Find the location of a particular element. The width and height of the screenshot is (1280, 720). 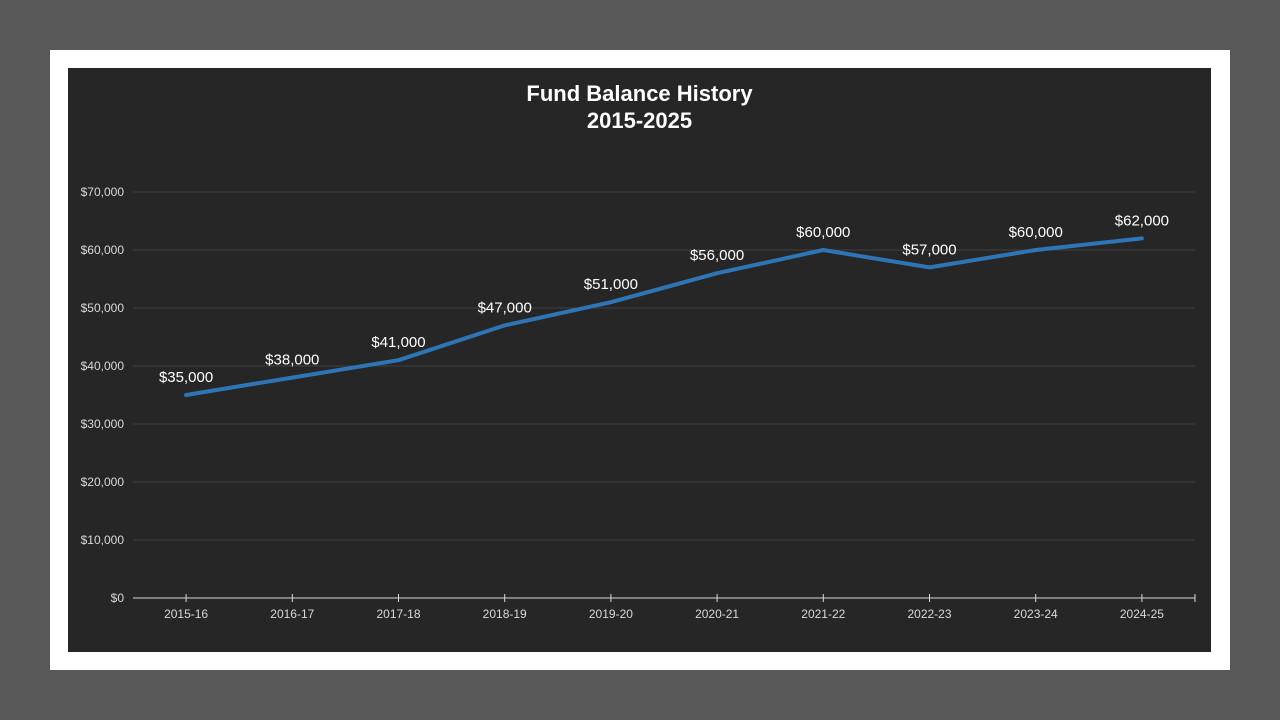

y-tick-label: $10,000 is located at coordinates (103, 540).